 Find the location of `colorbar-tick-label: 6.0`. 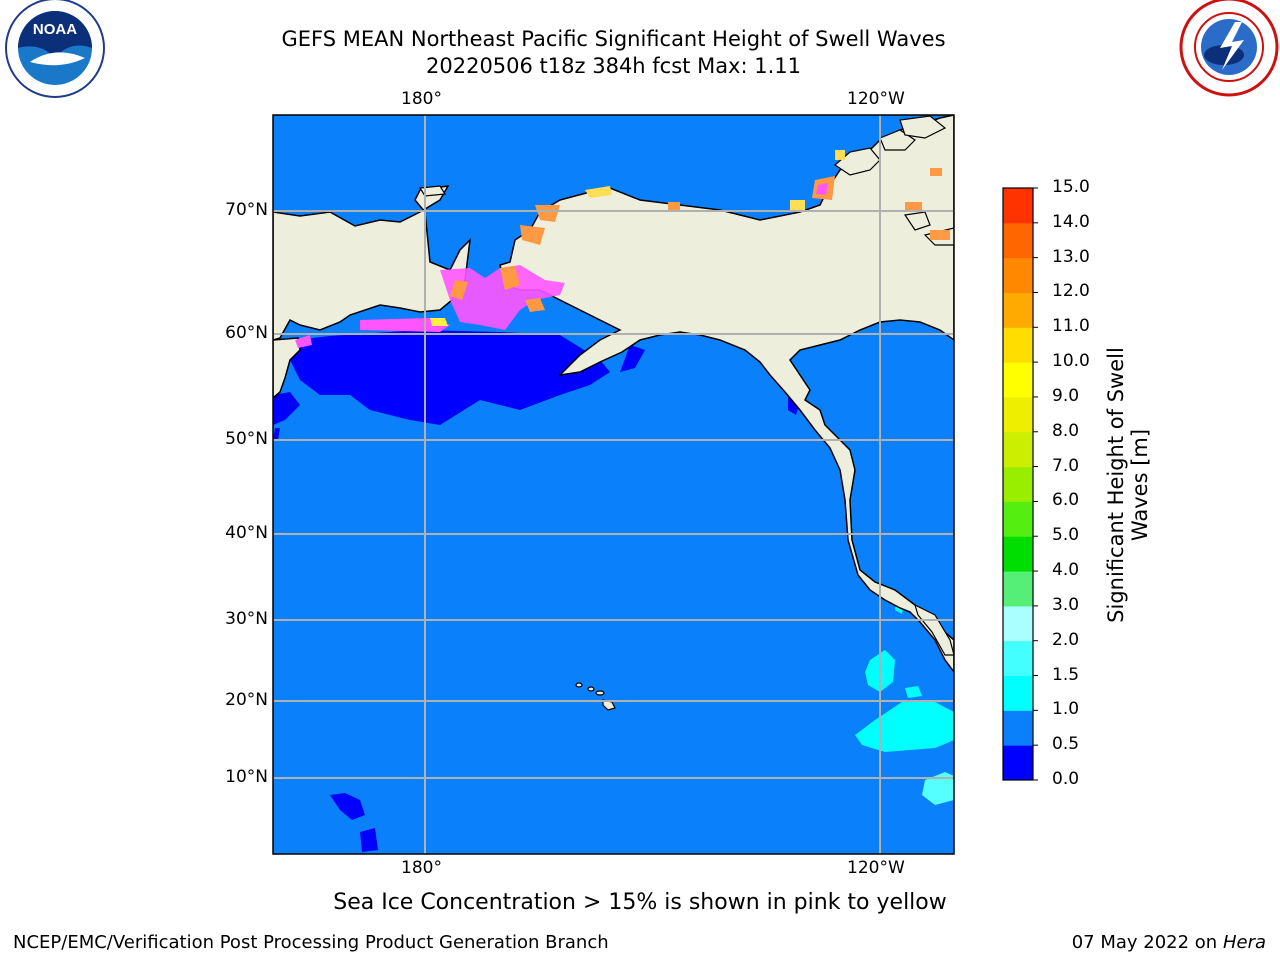

colorbar-tick-label: 6.0 is located at coordinates (1066, 500).